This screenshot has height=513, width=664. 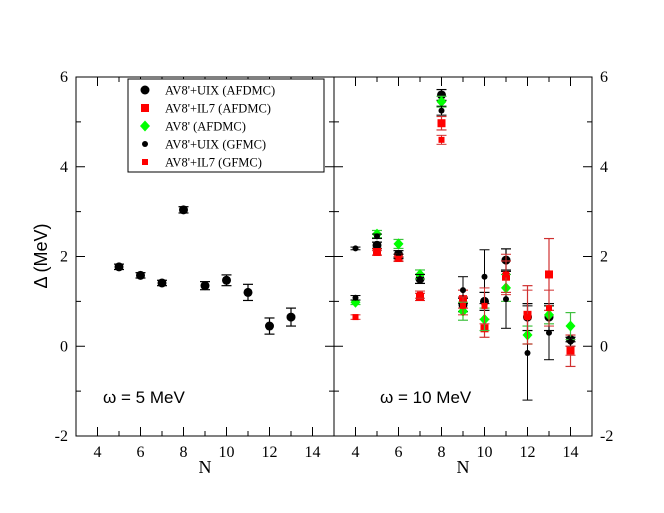 What do you see at coordinates (604, 77) in the screenshot?
I see `y-tick-label-right: 6` at bounding box center [604, 77].